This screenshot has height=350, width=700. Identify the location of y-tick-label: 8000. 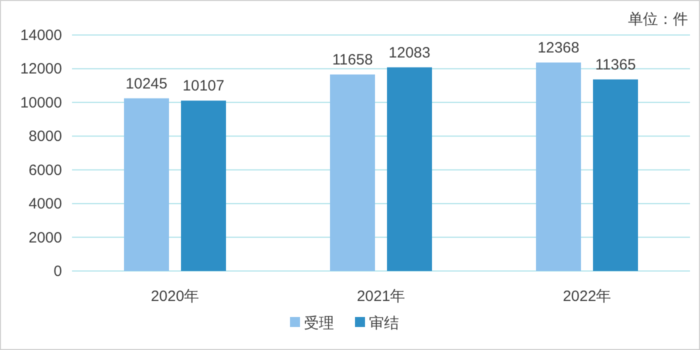
(45, 137).